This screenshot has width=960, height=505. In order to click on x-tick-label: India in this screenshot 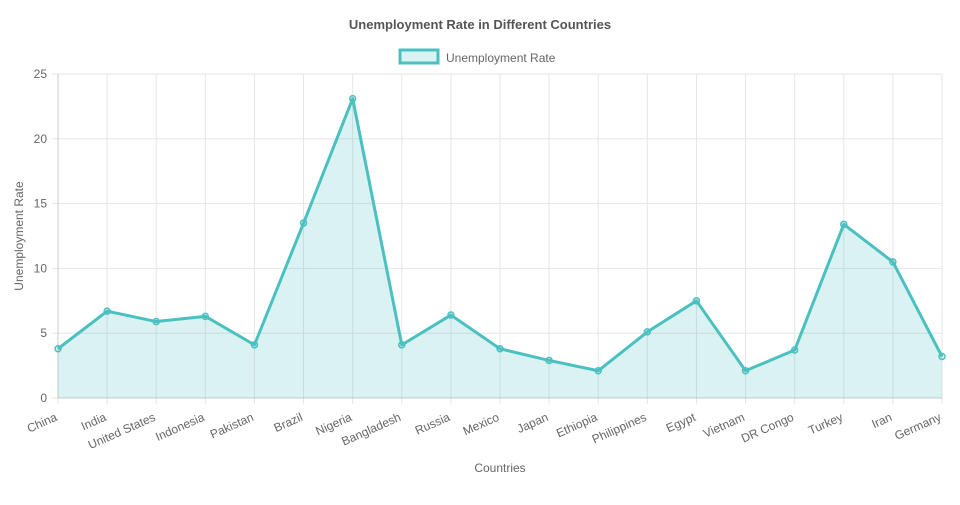, I will do `click(94, 422)`.